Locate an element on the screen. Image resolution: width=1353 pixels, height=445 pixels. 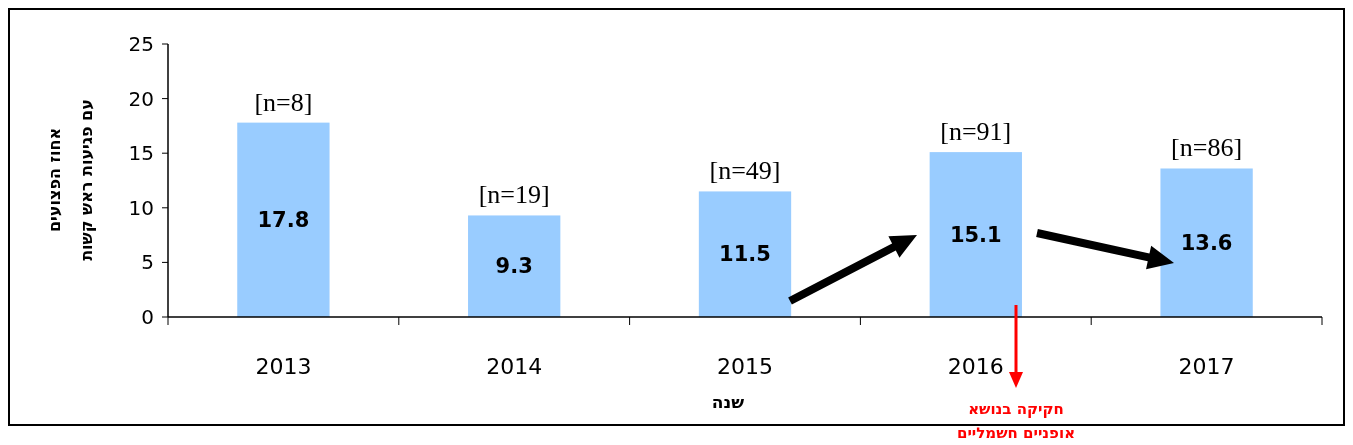
x-tick-label: 2015 is located at coordinates (745, 366).